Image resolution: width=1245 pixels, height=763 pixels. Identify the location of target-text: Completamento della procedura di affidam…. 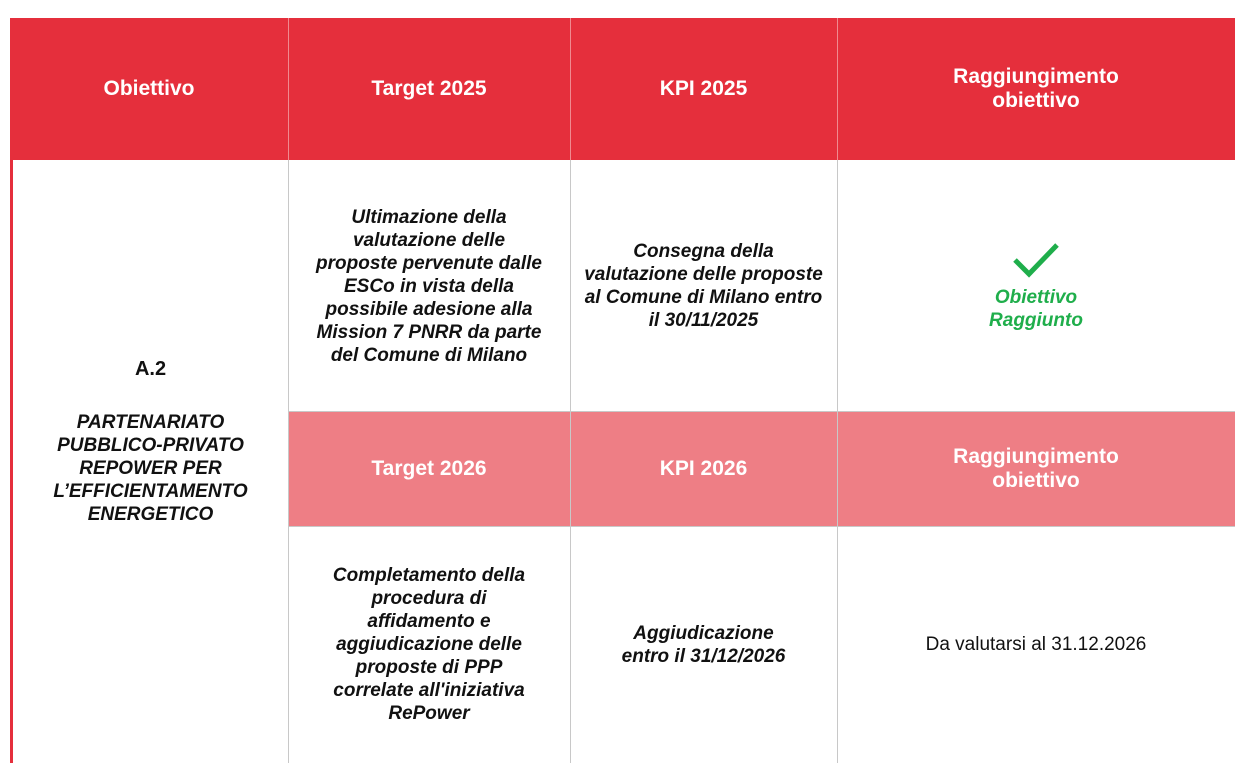
(429, 644).